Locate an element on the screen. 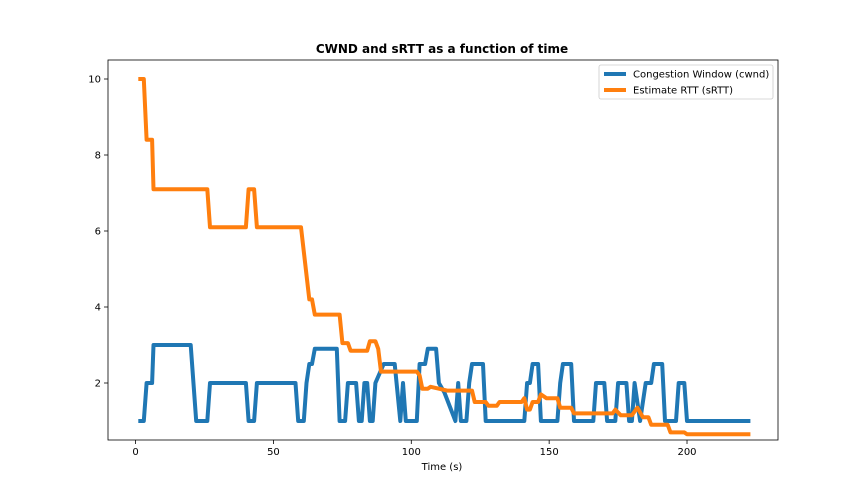  y-tick-label: 8 is located at coordinates (98, 156).